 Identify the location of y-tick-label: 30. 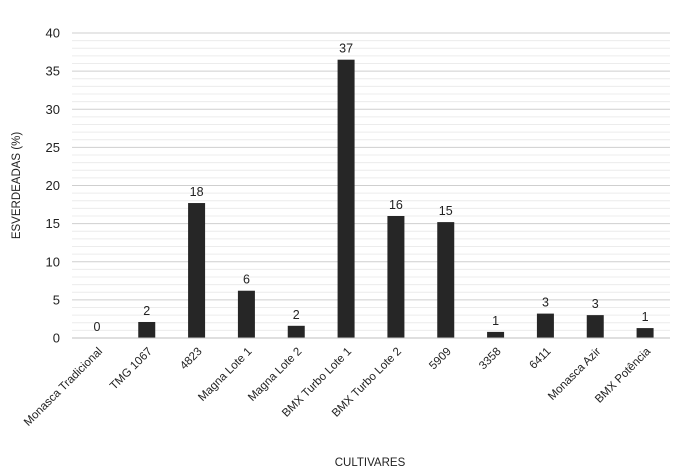
(53, 109).